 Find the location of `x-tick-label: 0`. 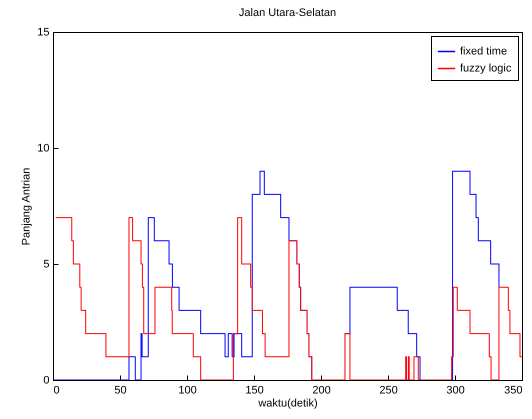

x-tick-label: 0 is located at coordinates (57, 390).